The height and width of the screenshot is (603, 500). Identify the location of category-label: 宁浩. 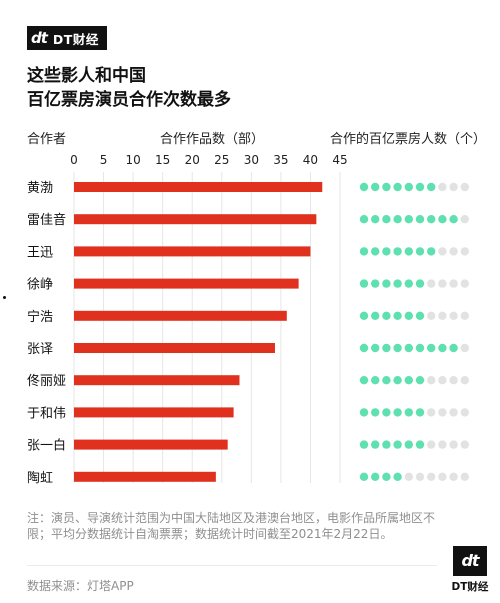
(40, 317).